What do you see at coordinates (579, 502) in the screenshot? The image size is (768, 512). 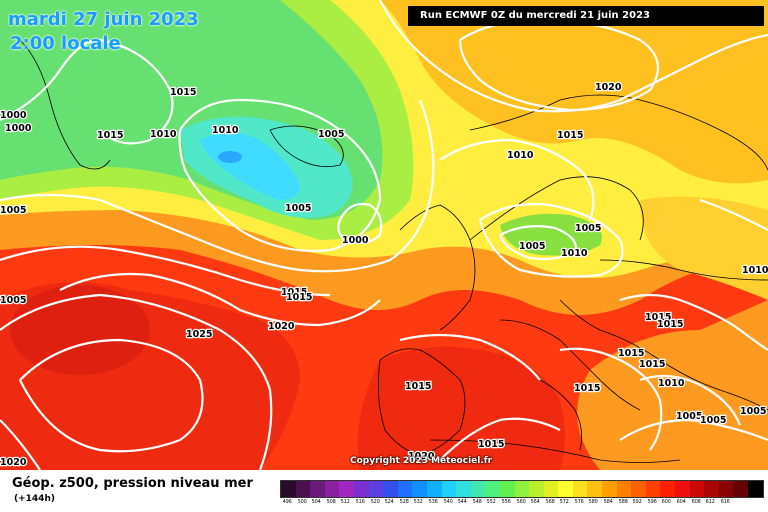 I see `colorbar-label: 576` at bounding box center [579, 502].